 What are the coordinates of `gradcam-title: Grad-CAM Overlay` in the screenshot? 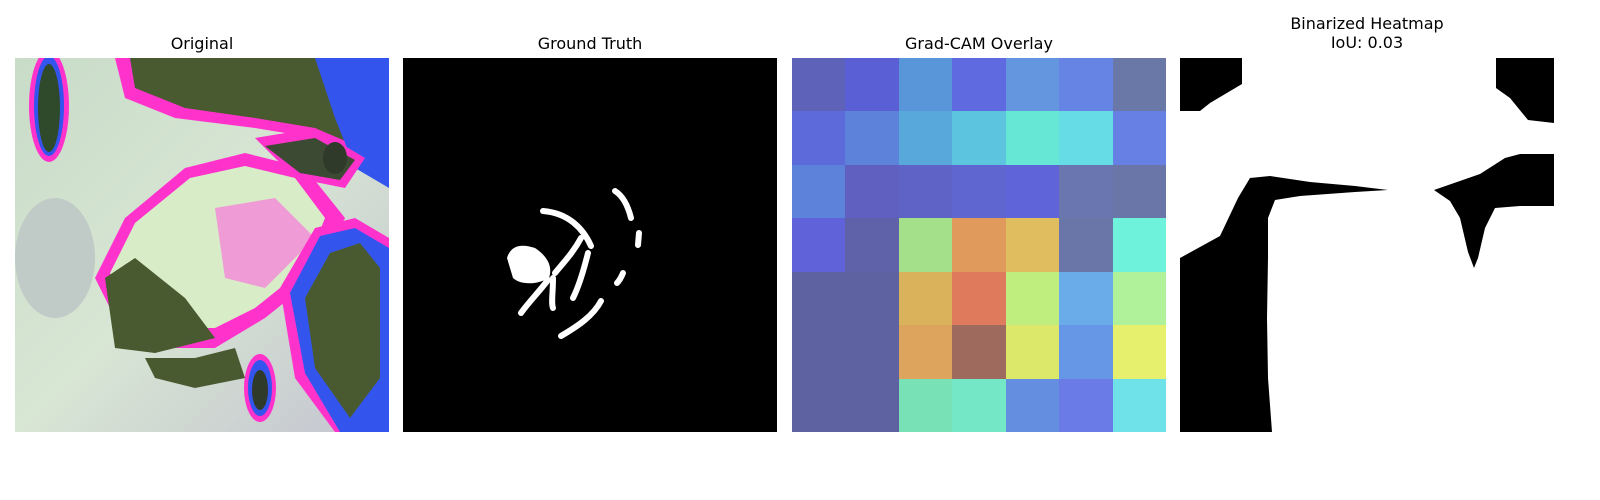 It's located at (979, 43).